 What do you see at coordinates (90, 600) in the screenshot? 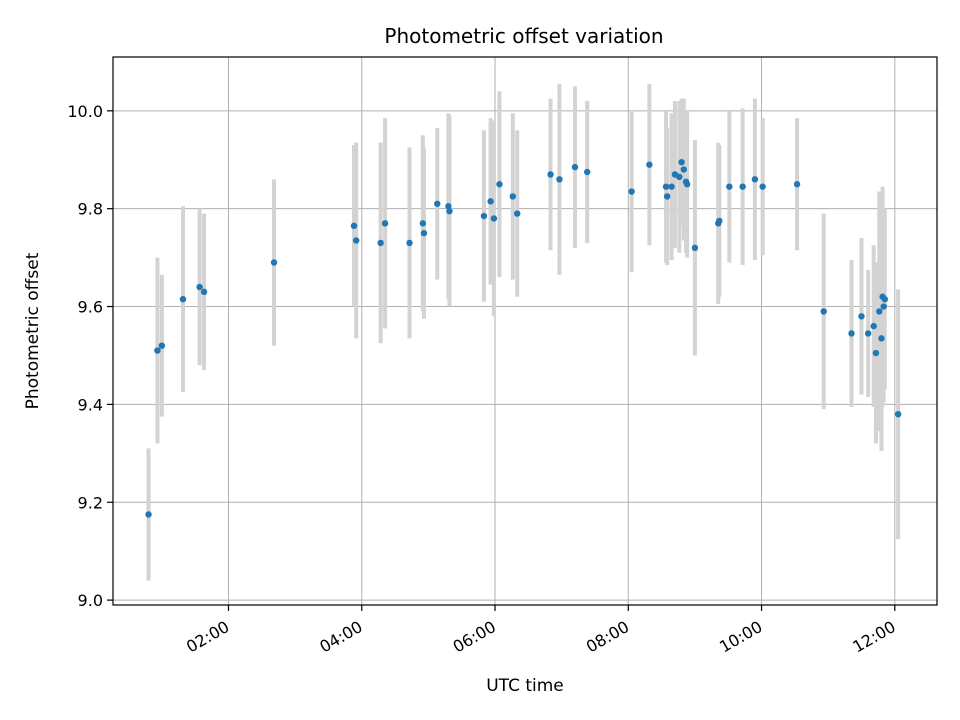
I see `y-tick-label: 9.0` at bounding box center [90, 600].